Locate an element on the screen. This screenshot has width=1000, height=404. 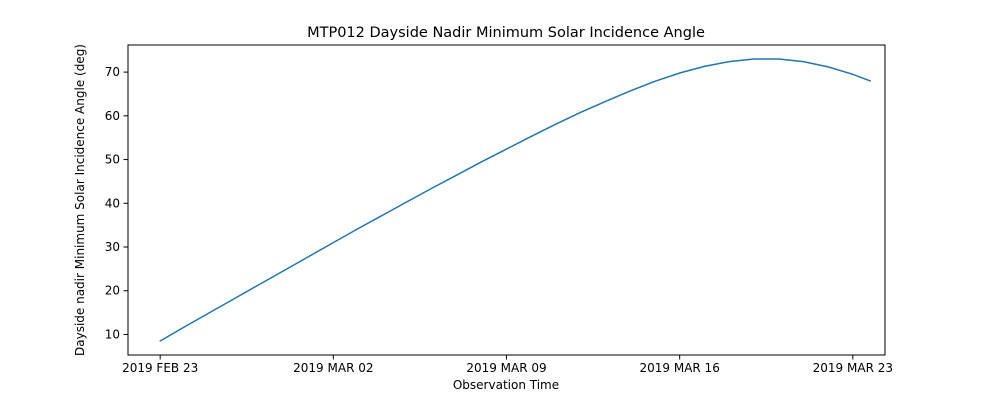
x-tick-label: 2019 MAR 23 is located at coordinates (853, 368).